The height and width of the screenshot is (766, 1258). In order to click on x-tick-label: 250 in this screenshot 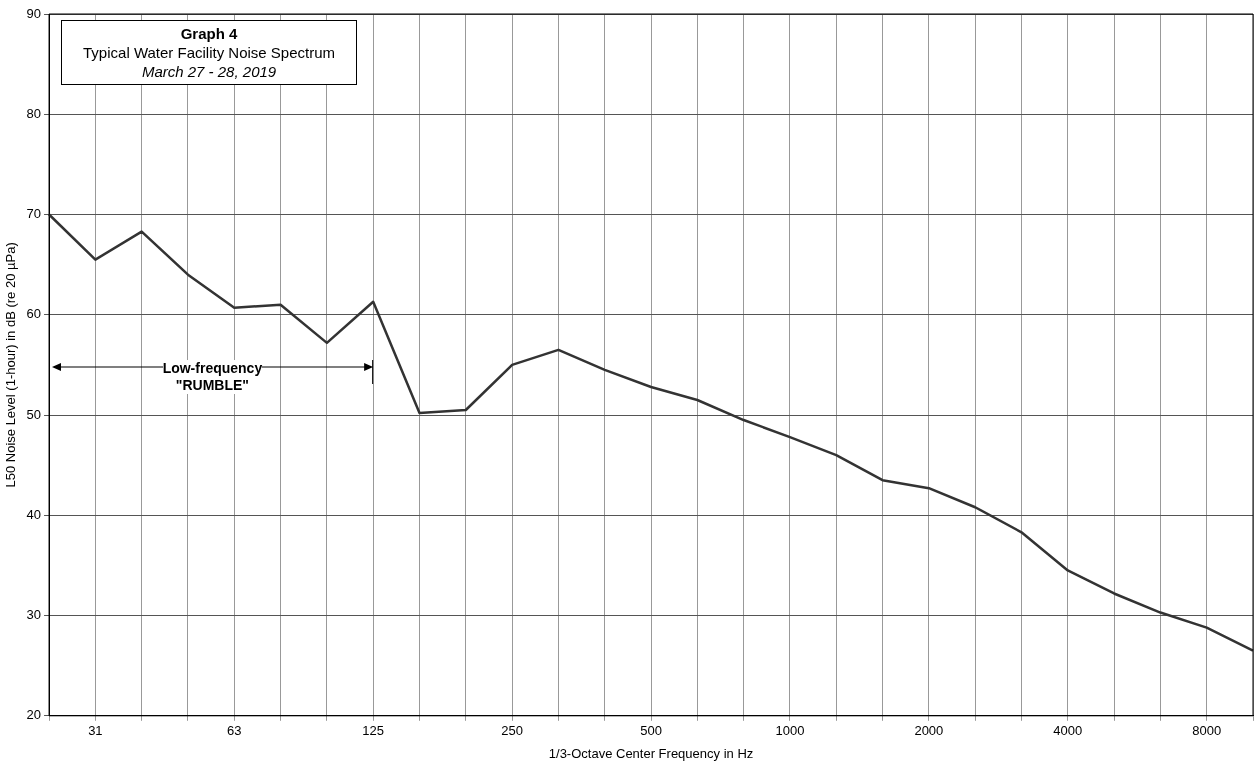, I will do `click(512, 731)`.